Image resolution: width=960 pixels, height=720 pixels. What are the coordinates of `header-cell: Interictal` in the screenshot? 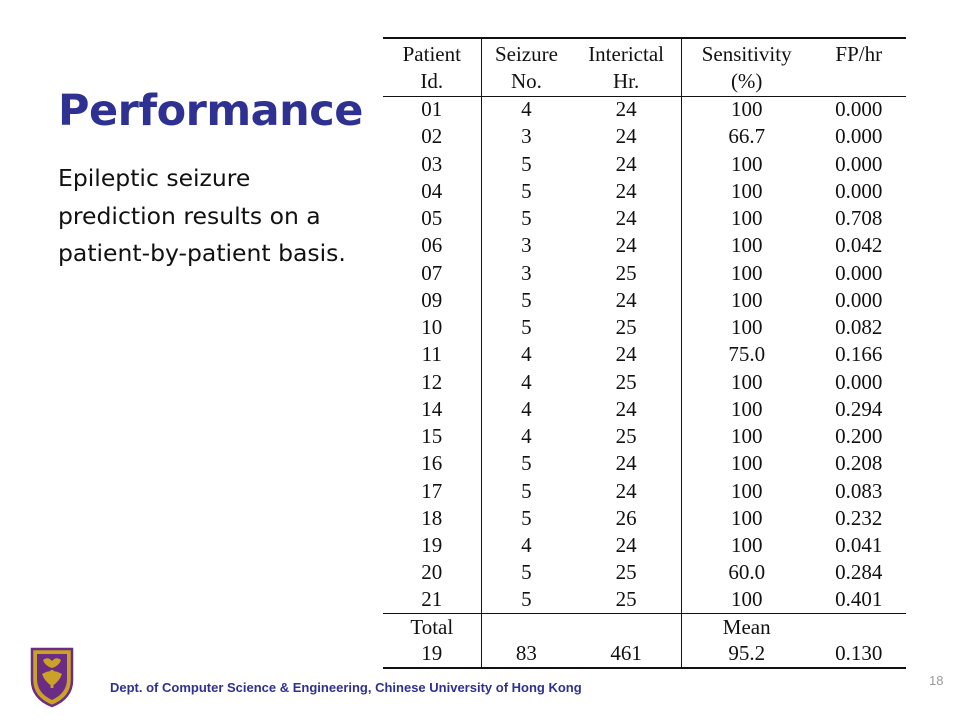 It's located at (626, 52).